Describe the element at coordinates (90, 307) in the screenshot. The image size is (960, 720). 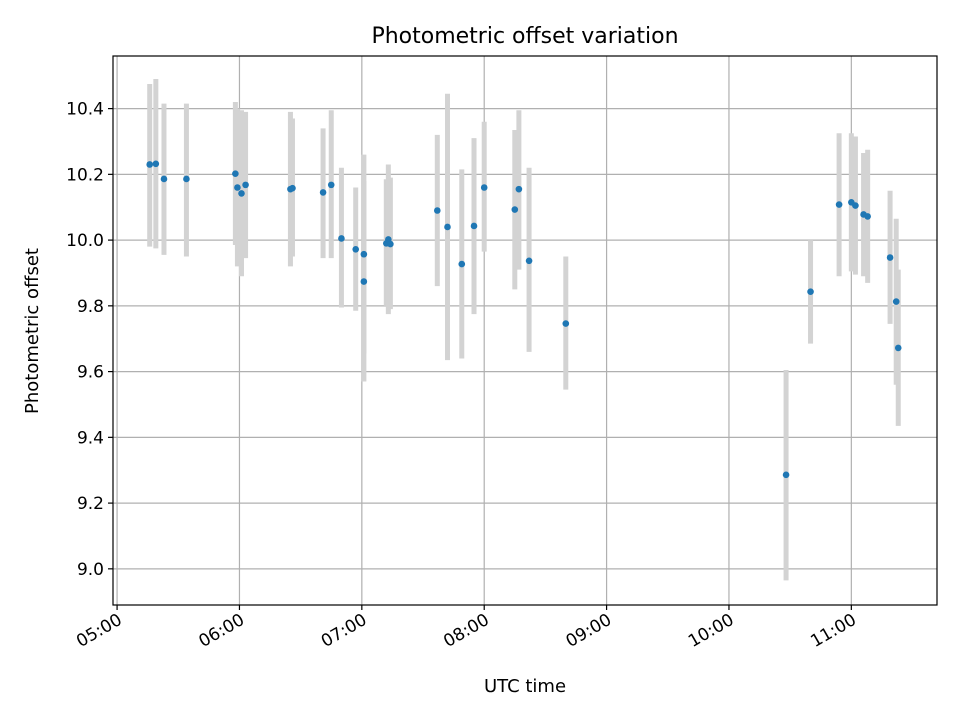
I see `y-tick-label: 9.8` at that location.